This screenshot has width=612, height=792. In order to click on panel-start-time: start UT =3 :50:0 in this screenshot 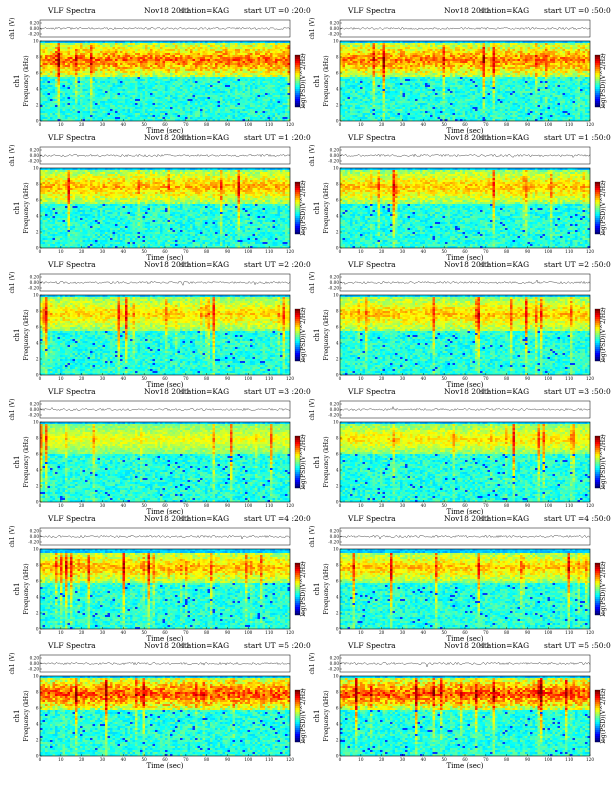, I will do `click(577, 391)`.